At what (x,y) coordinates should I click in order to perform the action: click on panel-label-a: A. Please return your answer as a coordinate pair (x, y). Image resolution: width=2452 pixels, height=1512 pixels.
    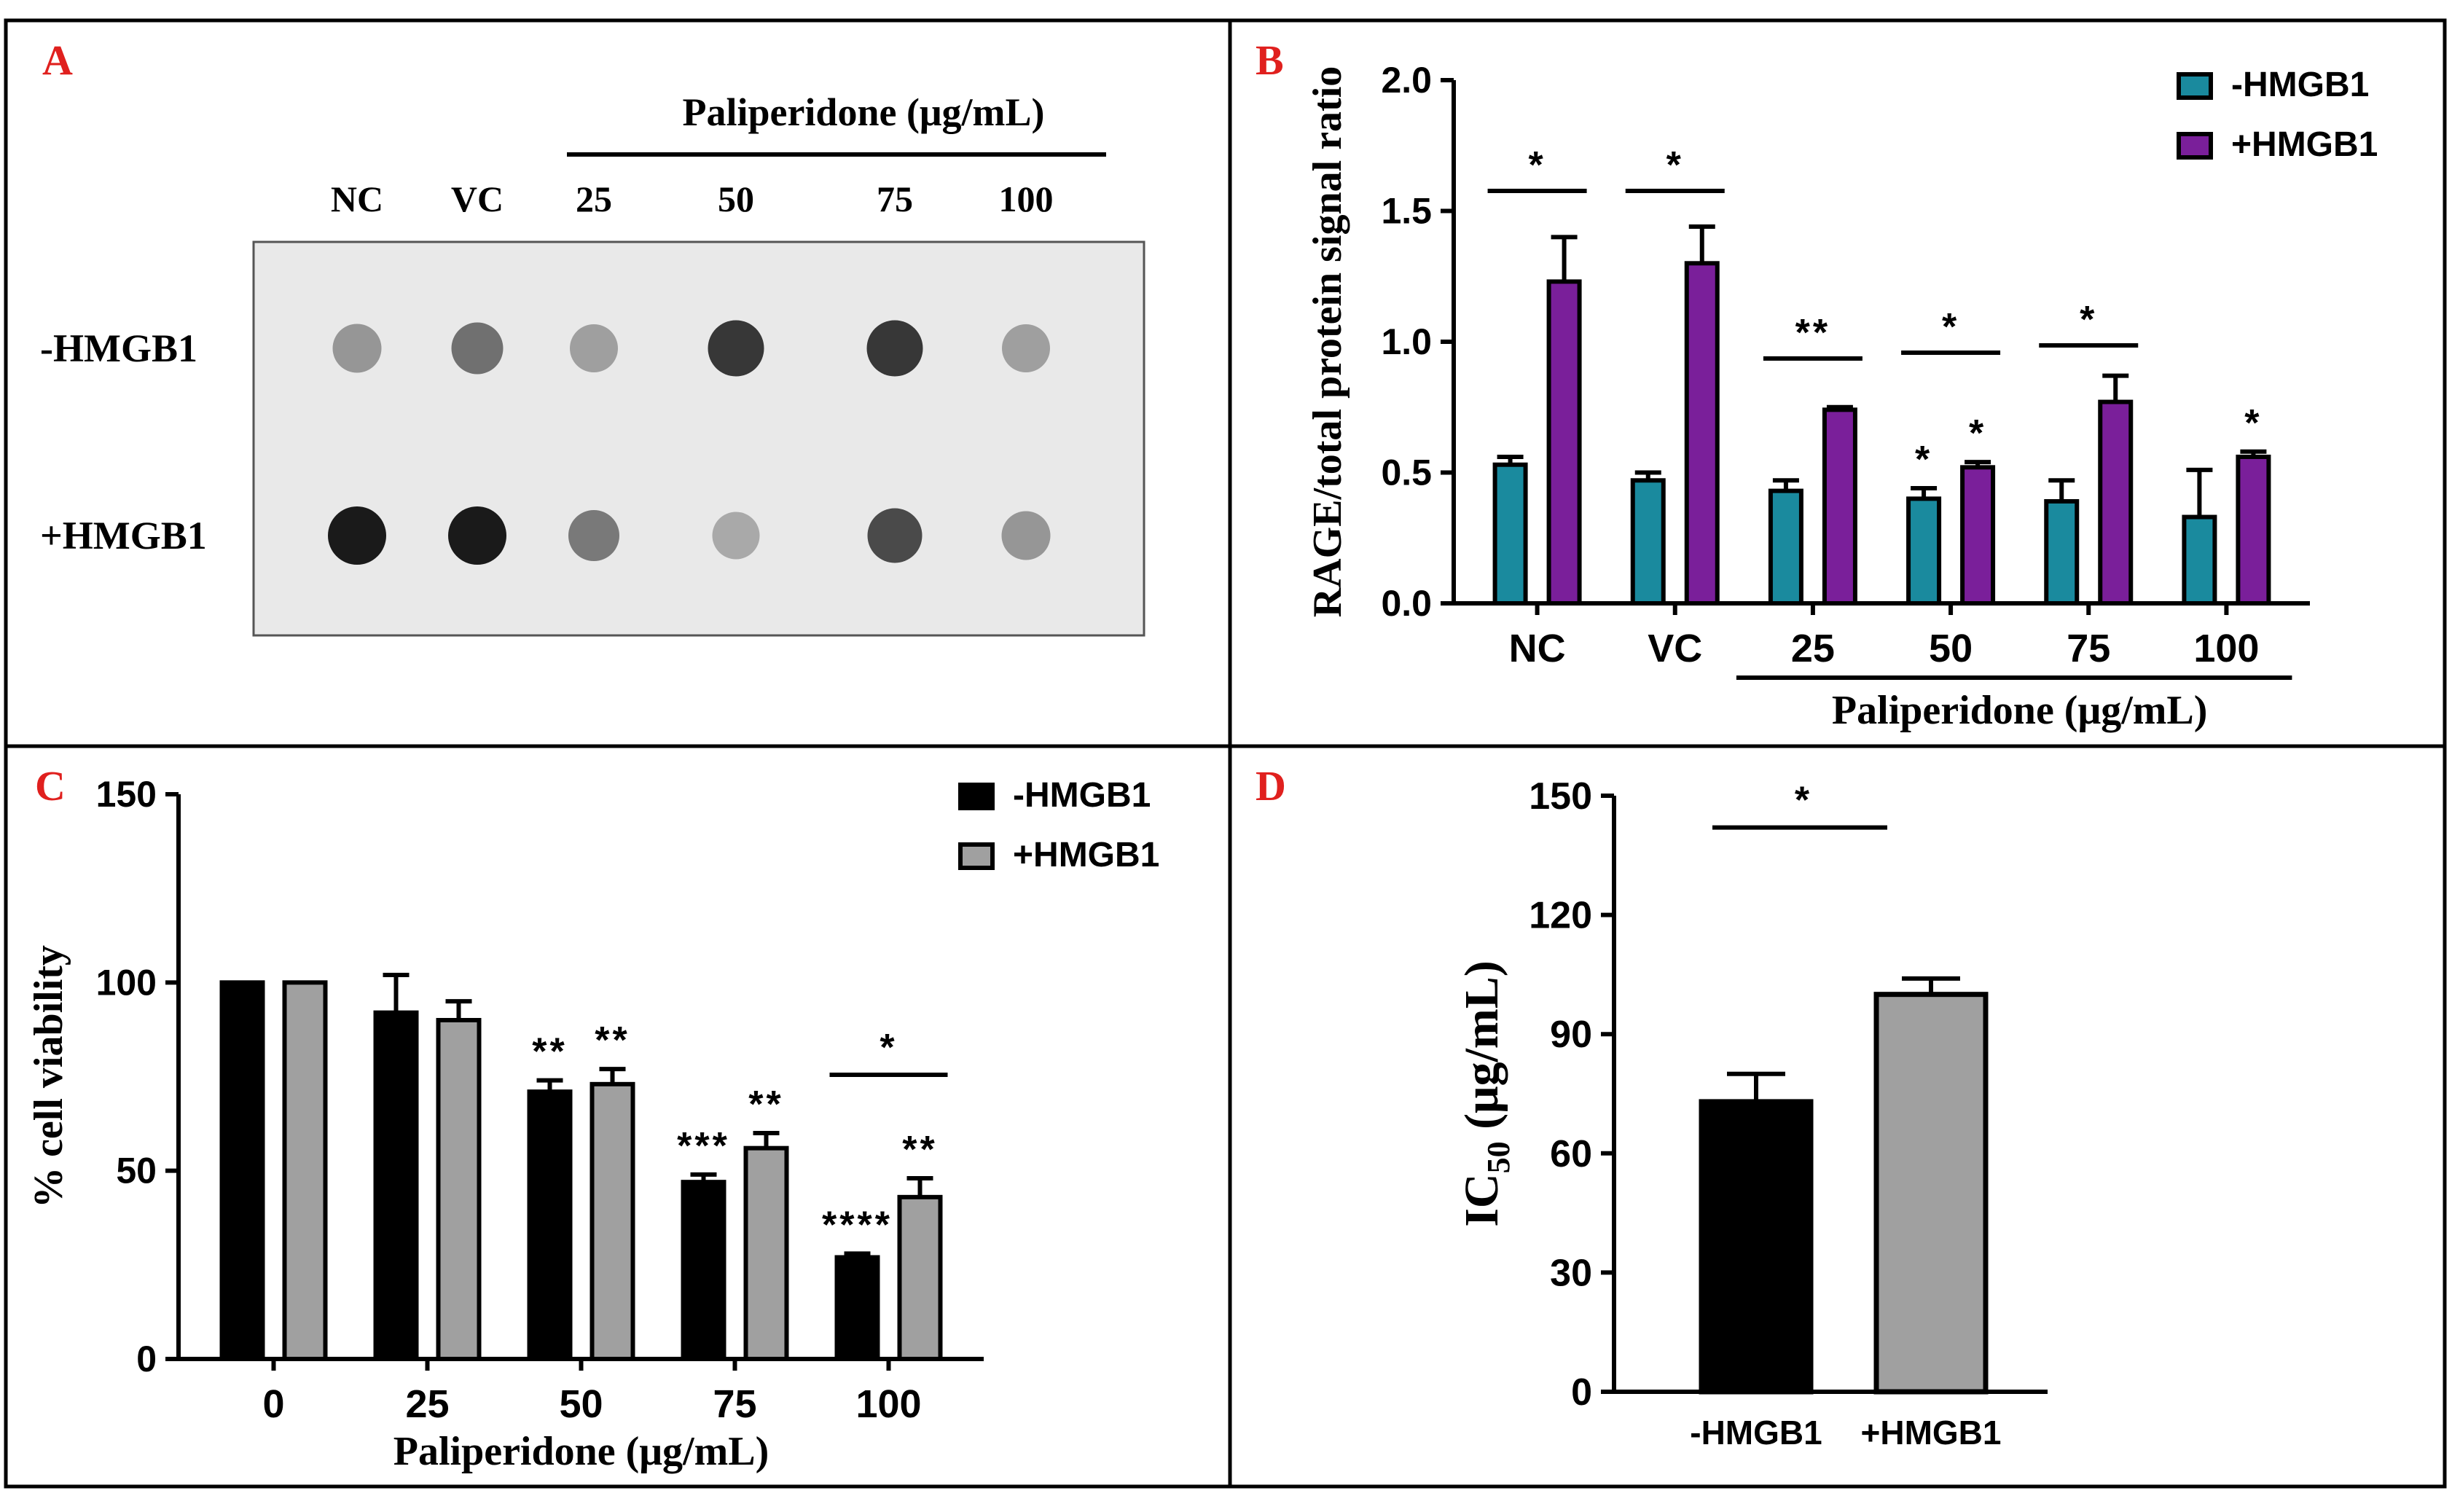
    Looking at the image, I should click on (58, 60).